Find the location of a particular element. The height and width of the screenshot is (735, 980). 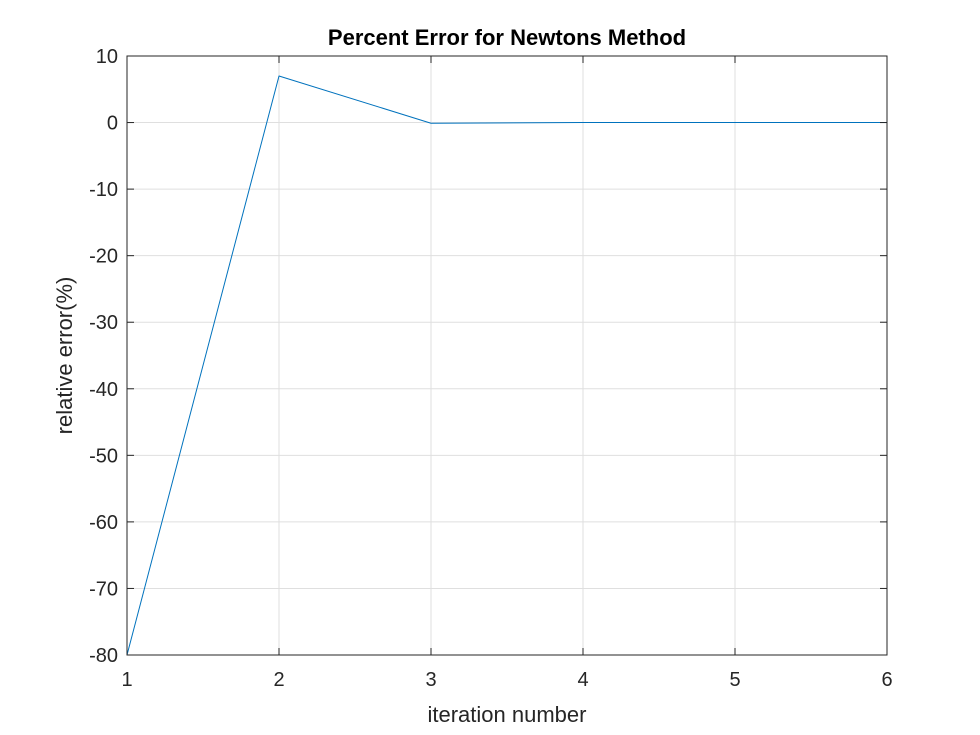

x-tick-label: 1 is located at coordinates (126, 680).